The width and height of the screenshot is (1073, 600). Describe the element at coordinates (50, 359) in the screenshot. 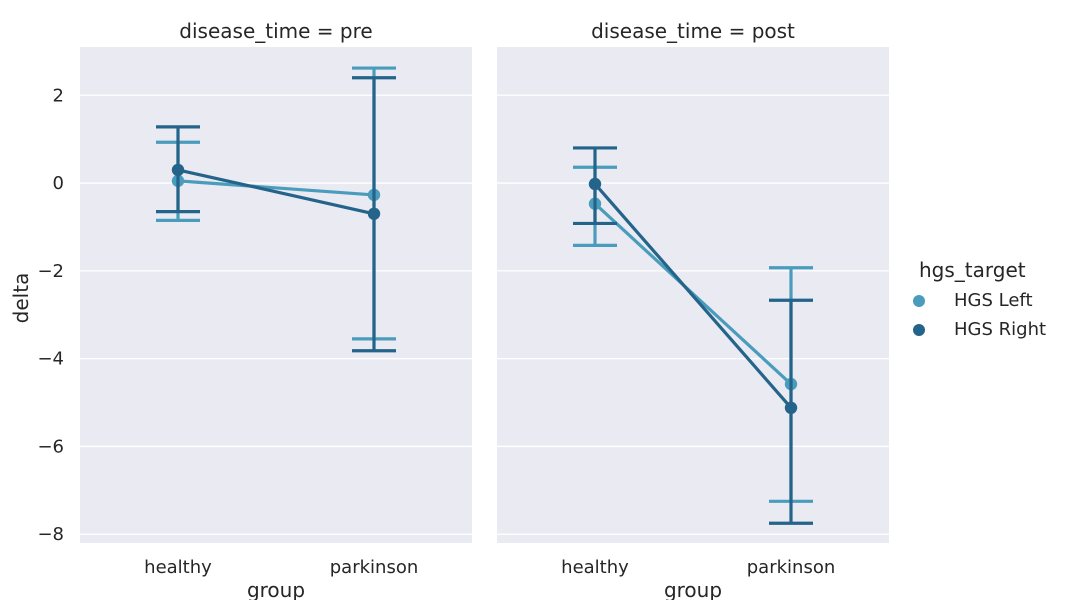

I see `y-tick-label: −4` at that location.